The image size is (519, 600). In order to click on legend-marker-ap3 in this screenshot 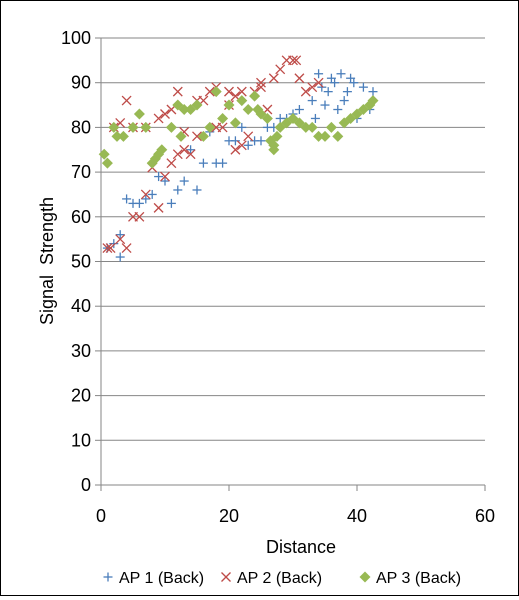, I will do `click(365, 577)`.